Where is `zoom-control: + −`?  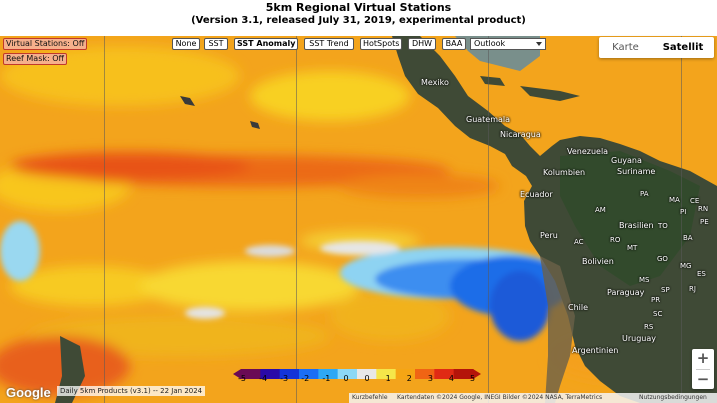 zoom-control: + − is located at coordinates (703, 369).